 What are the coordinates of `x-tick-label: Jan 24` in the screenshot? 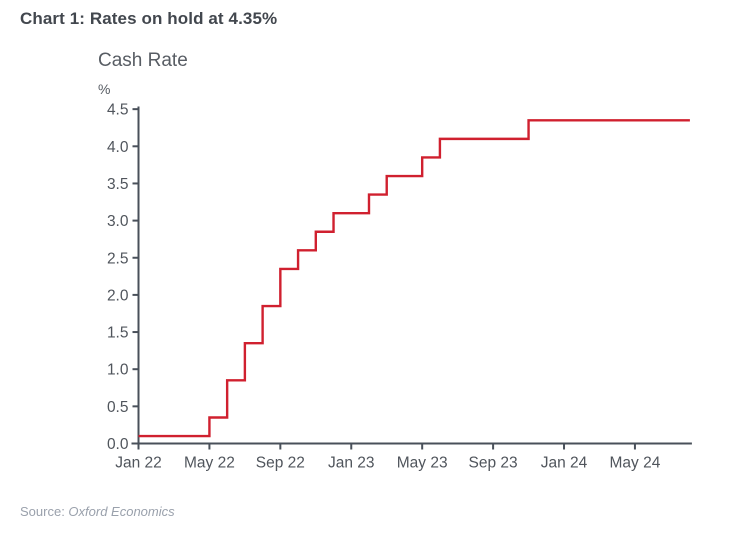 It's located at (564, 463).